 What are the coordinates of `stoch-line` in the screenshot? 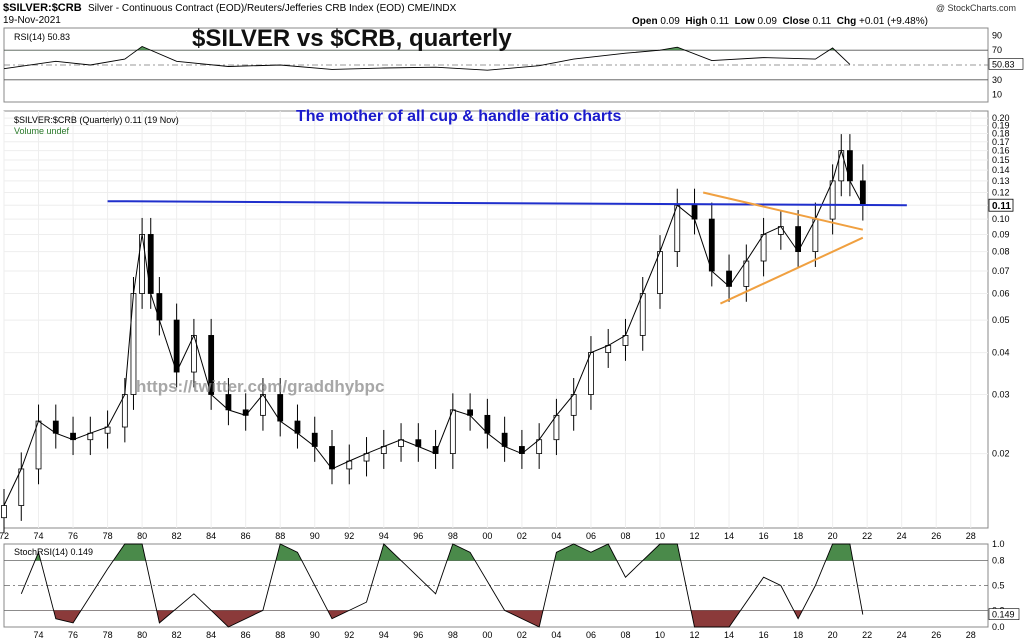 It's located at (442, 585).